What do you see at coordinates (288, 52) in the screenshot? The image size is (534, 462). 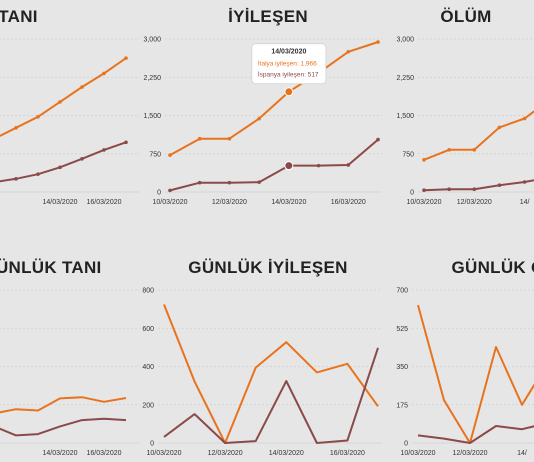 I see `tooltip-date: 14/03/2020` at bounding box center [288, 52].